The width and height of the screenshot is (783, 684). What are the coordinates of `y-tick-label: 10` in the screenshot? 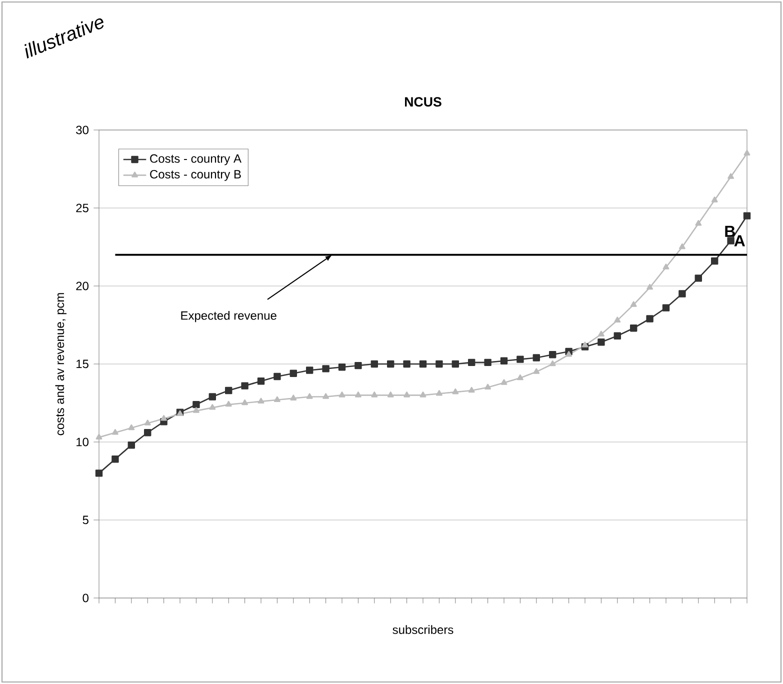 It's located at (82, 442).